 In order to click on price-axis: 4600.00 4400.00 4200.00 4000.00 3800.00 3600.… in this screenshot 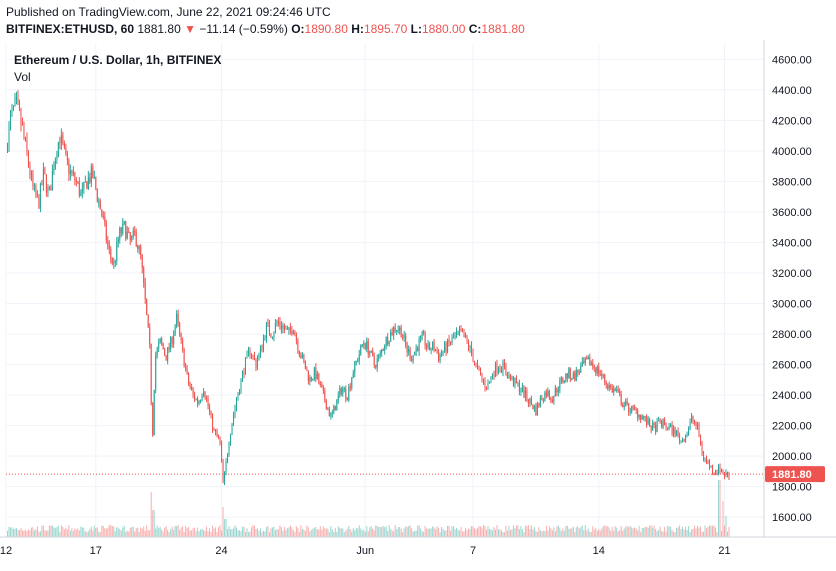, I will do `click(792, 289)`.